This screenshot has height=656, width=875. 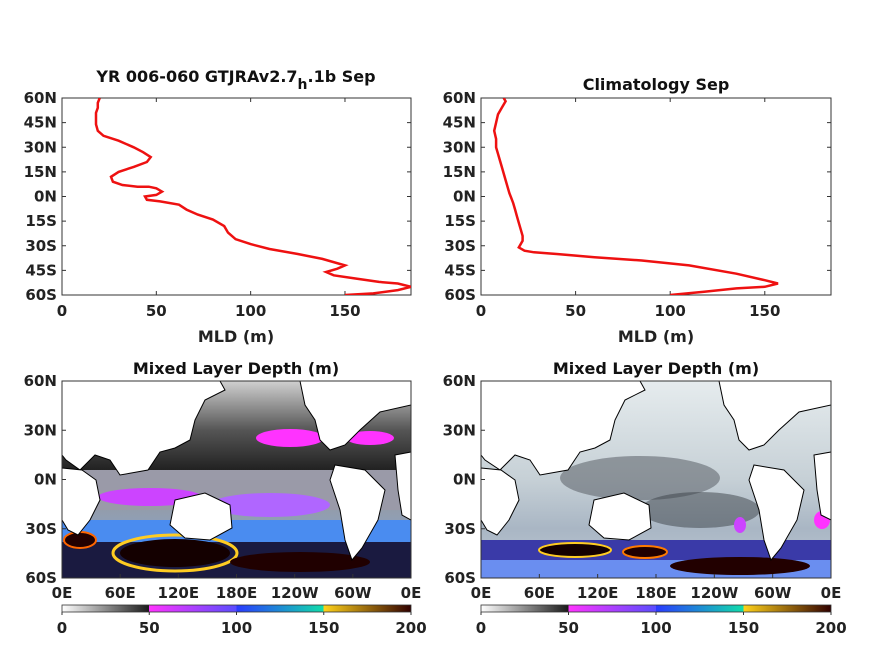 I want to click on map-x-ticks-climatology: 0E 60E 120E 180E 120W 60W 0E, so click(x=656, y=588).